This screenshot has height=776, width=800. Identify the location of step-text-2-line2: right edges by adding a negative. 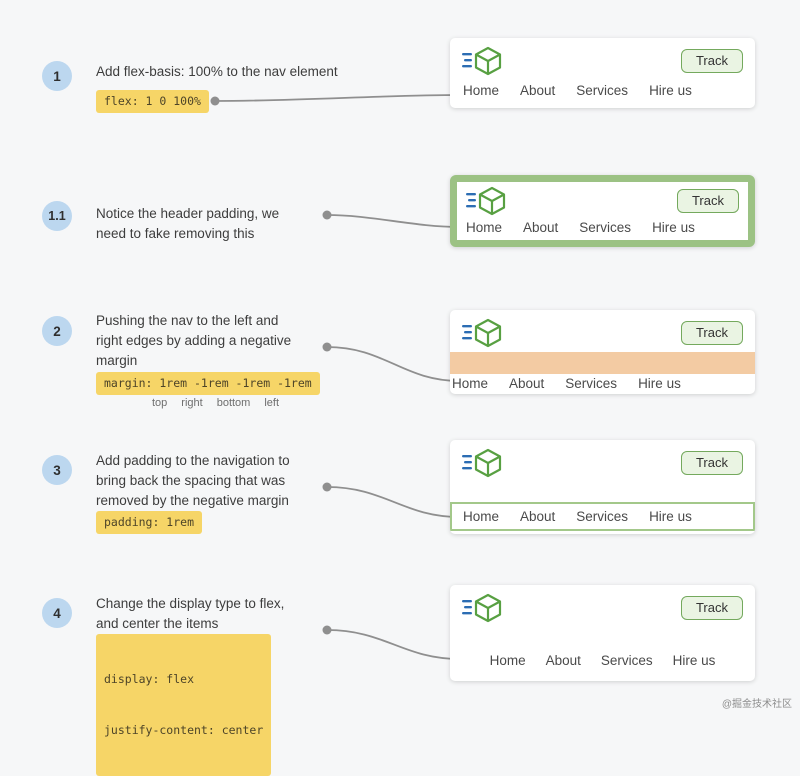
(194, 340).